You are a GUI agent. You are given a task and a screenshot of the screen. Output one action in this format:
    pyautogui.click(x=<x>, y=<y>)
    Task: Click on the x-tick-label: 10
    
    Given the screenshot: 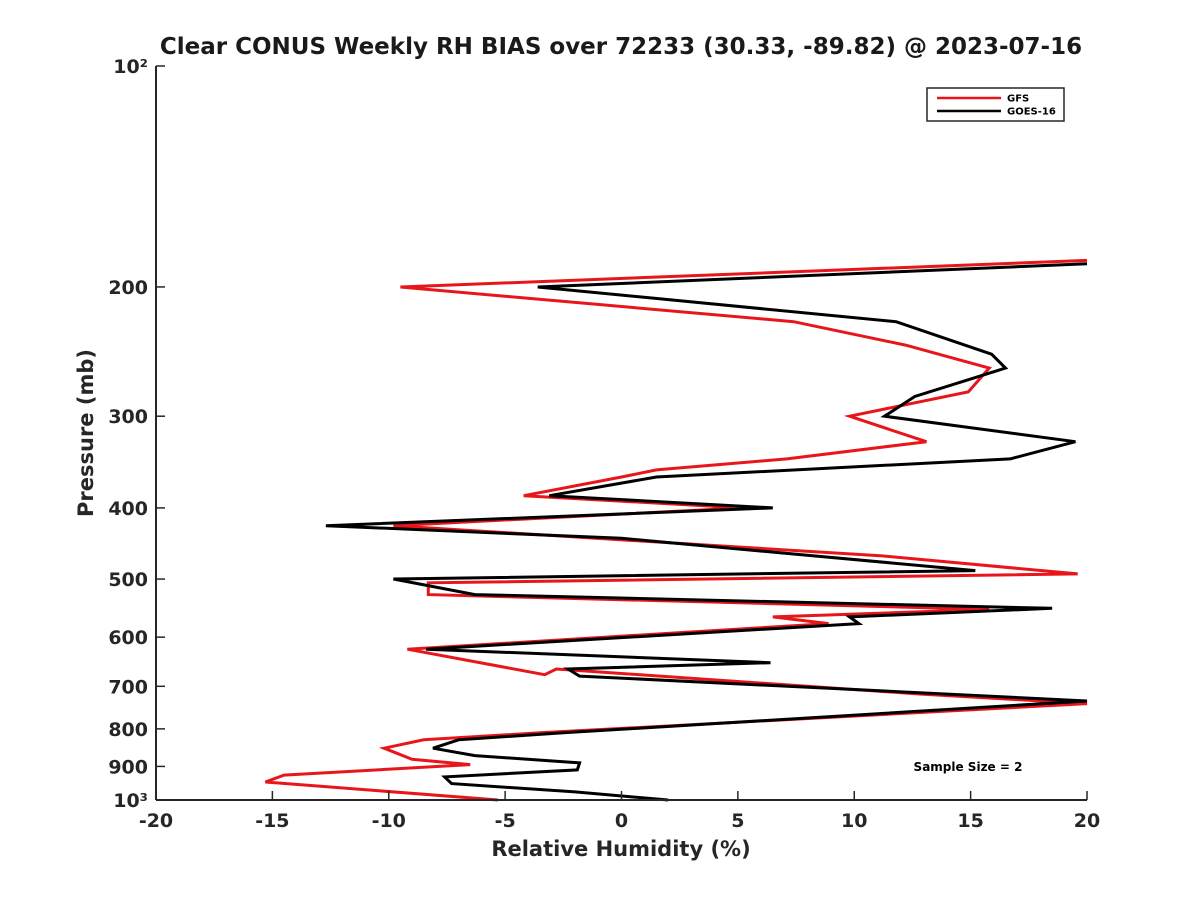 What is the action you would take?
    pyautogui.click(x=854, y=821)
    